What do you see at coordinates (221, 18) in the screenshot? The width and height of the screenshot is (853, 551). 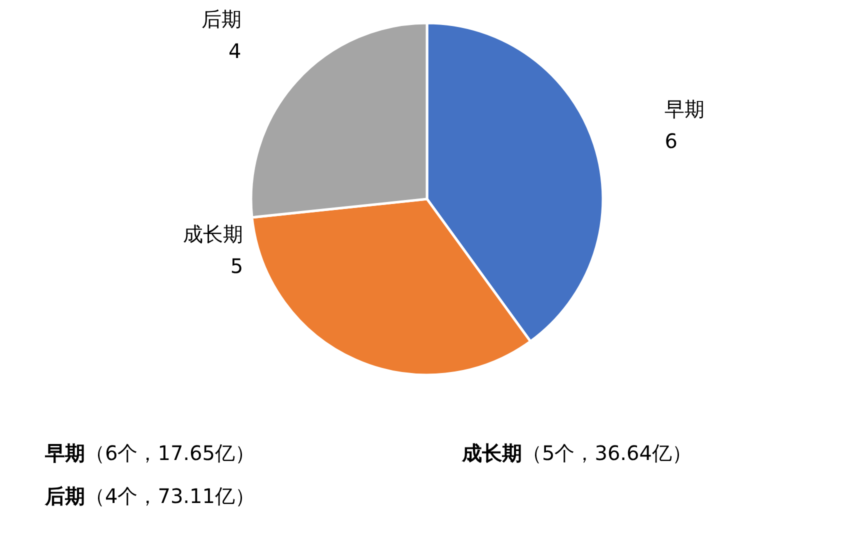 I see `slice-label: 后期` at bounding box center [221, 18].